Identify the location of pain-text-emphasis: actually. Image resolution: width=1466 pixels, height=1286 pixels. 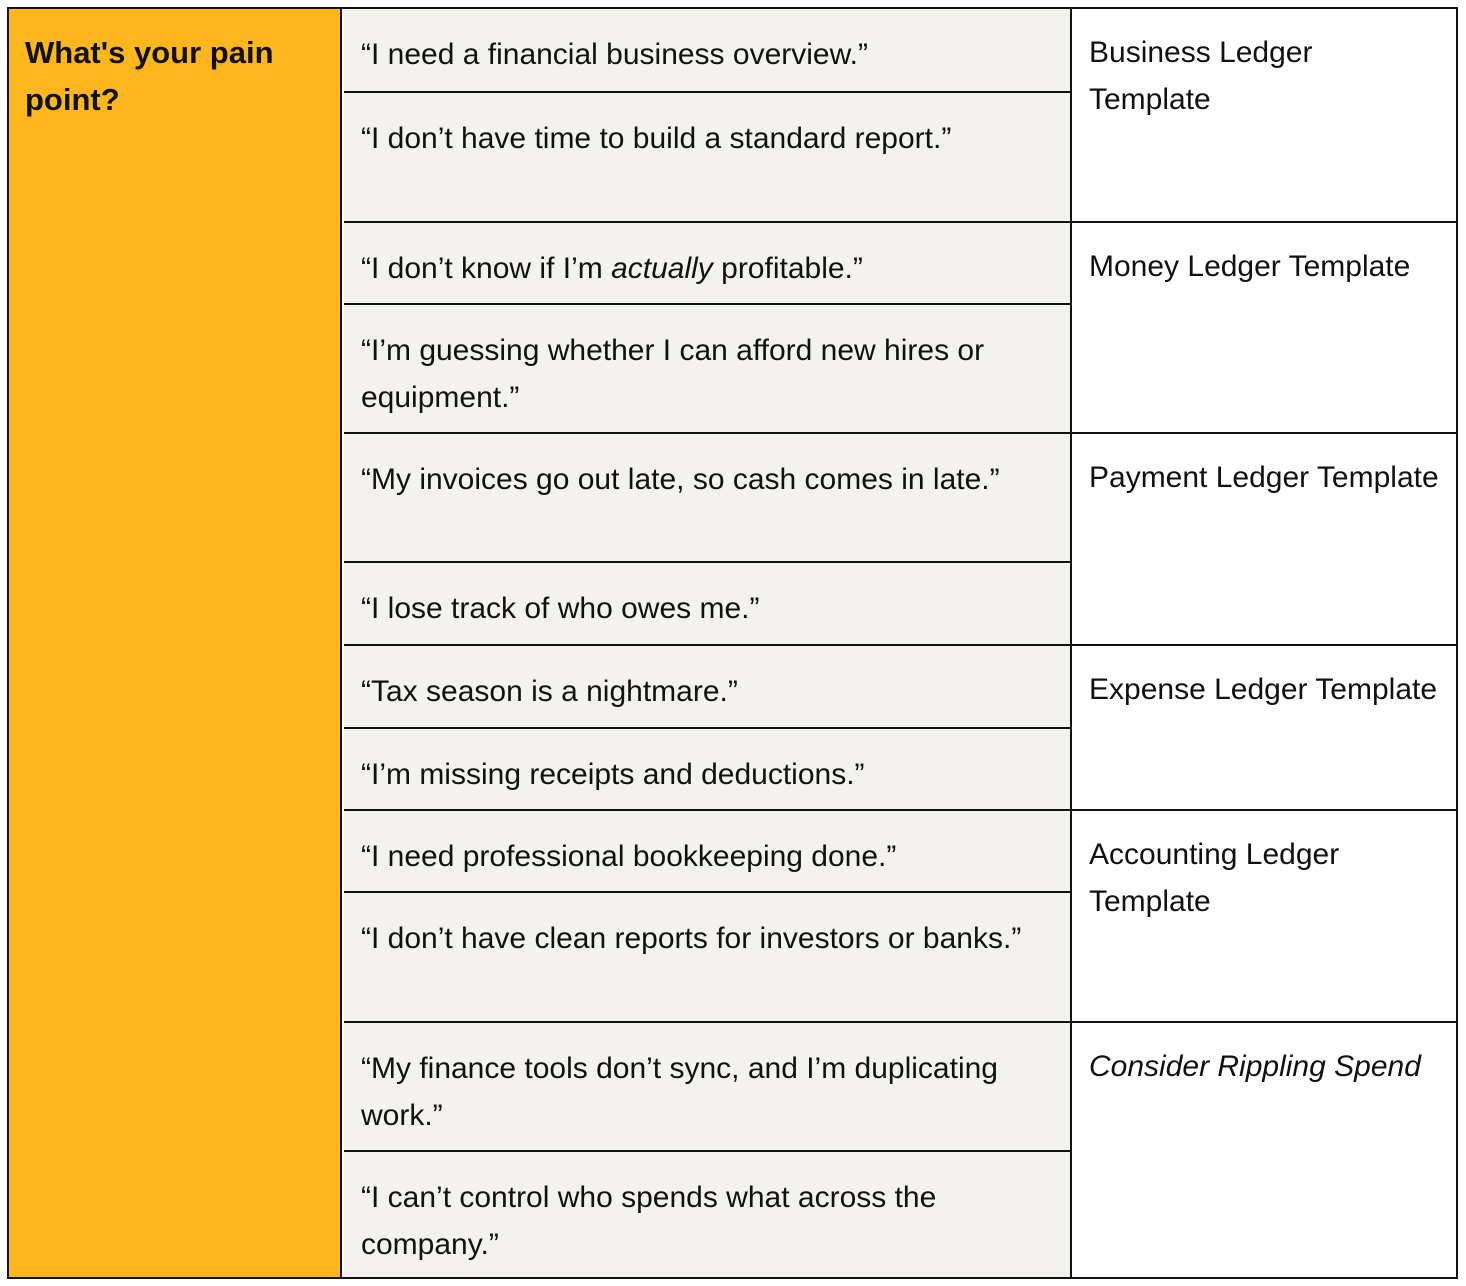
(662, 268).